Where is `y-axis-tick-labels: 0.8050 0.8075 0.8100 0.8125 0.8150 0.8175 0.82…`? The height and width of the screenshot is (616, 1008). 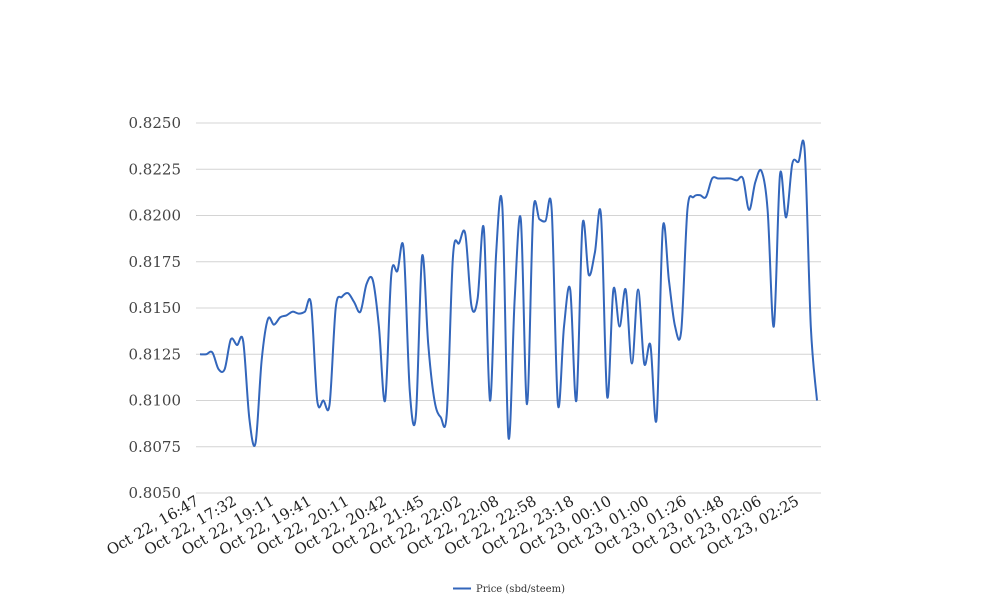 y-axis-tick-labels: 0.8050 0.8075 0.8100 0.8125 0.8150 0.8175 0.82… is located at coordinates (155, 308).